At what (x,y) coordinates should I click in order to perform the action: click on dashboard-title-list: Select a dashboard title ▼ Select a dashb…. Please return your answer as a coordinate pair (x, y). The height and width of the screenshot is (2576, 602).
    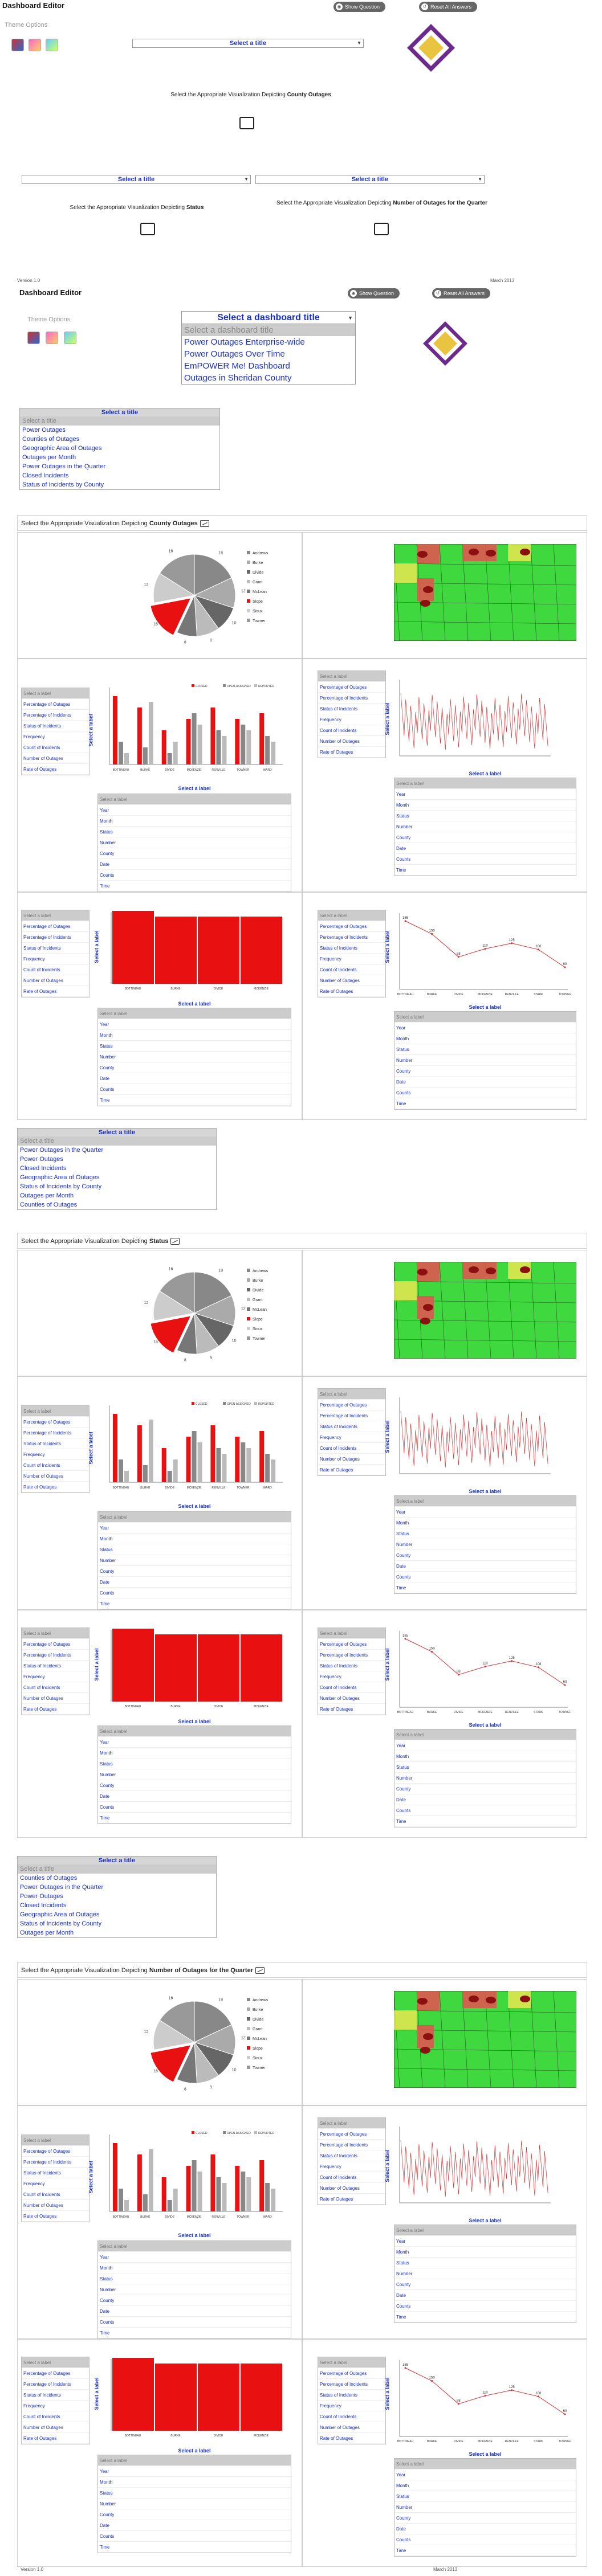
    Looking at the image, I should click on (268, 348).